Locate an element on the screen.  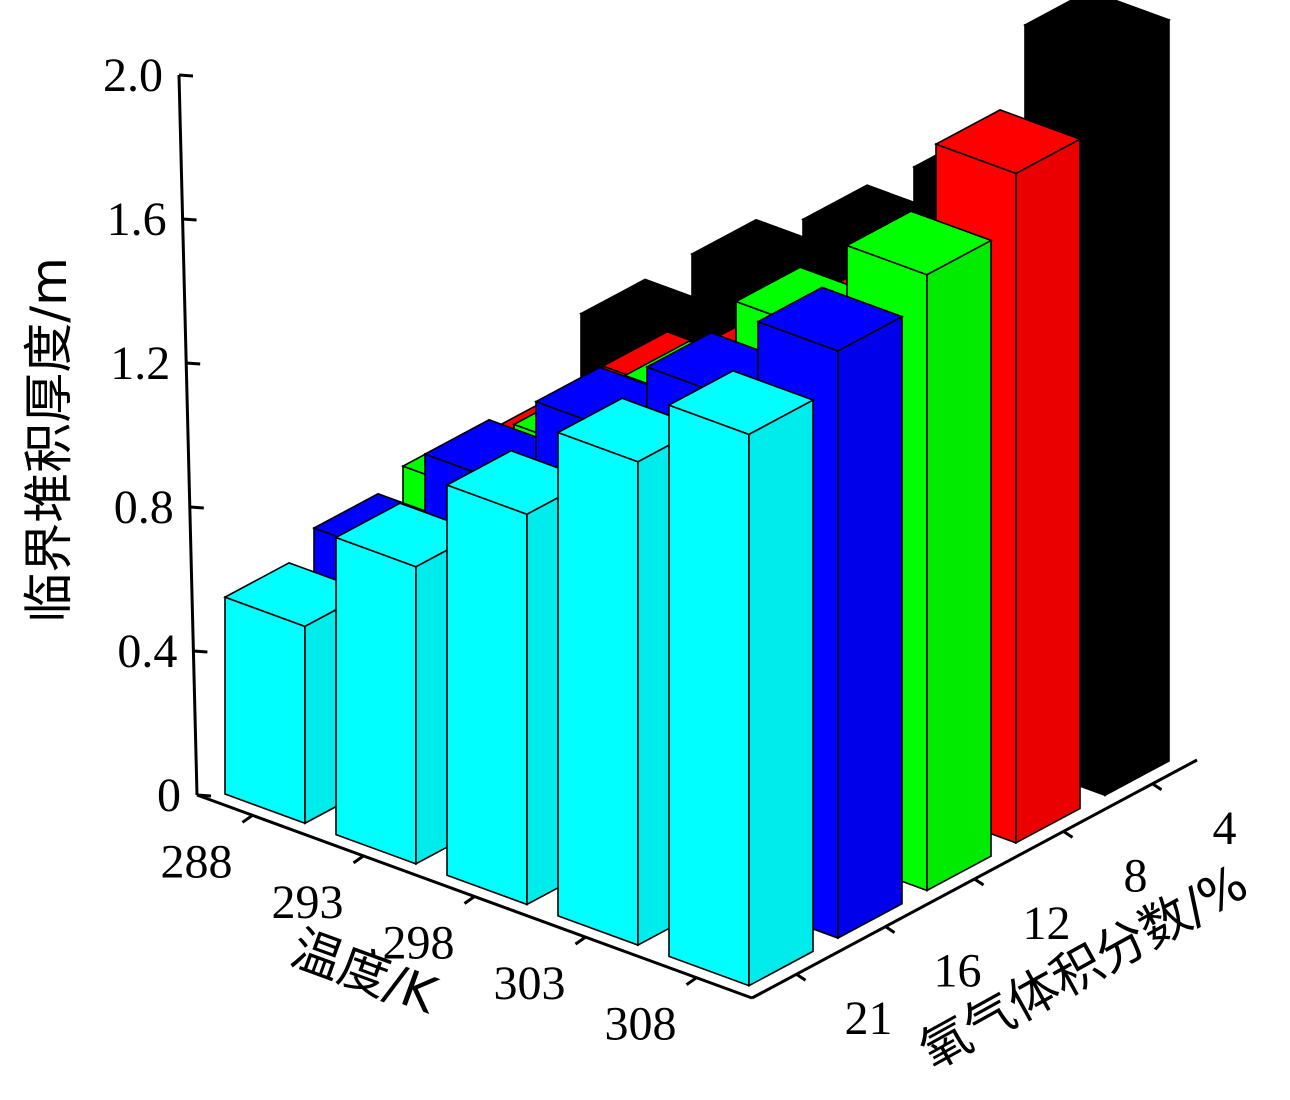
oxygen-tick-label: 8 is located at coordinates (1136, 875).